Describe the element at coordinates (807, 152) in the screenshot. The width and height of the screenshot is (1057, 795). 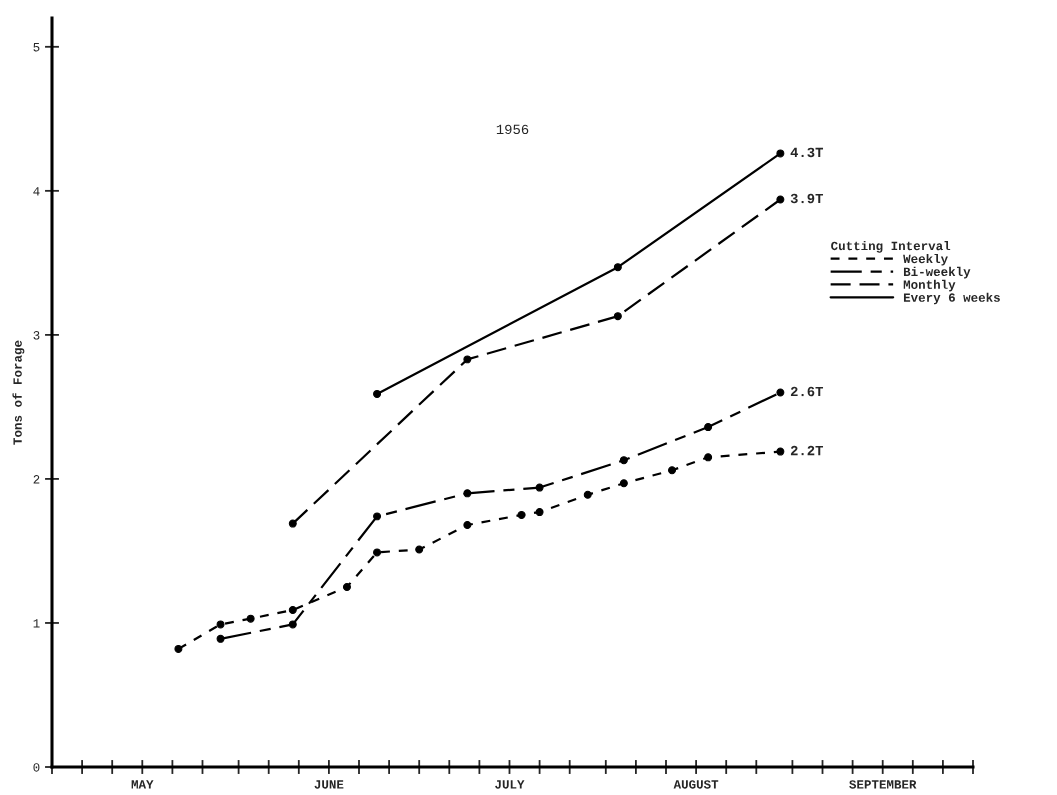
I see `data-label: 4.3T` at that location.